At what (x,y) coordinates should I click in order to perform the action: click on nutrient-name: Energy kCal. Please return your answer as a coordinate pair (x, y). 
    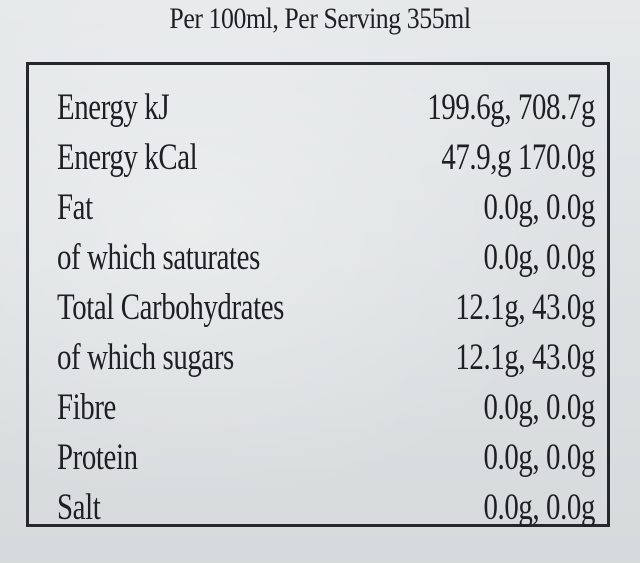
    Looking at the image, I should click on (127, 157).